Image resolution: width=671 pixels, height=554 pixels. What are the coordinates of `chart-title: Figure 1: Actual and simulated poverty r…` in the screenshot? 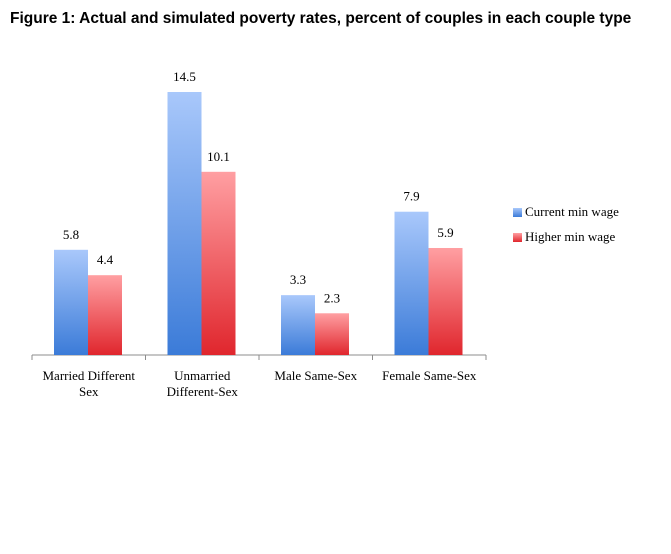 It's located at (321, 18).